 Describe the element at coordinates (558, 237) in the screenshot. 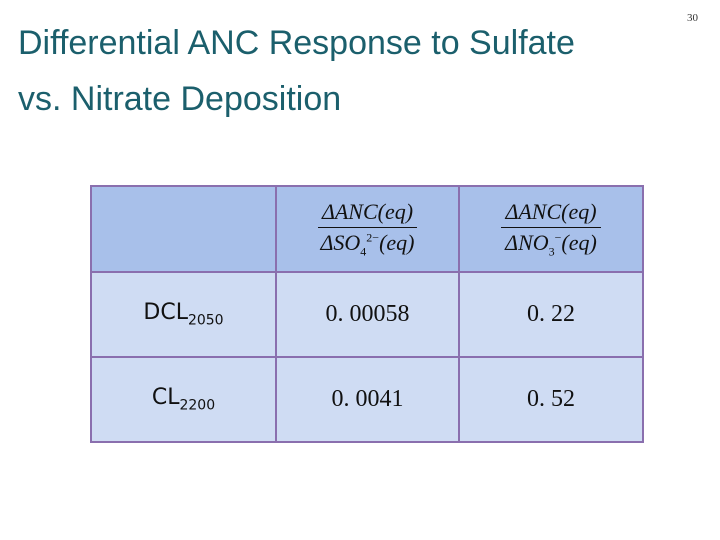

I see `den-sup: −` at that location.